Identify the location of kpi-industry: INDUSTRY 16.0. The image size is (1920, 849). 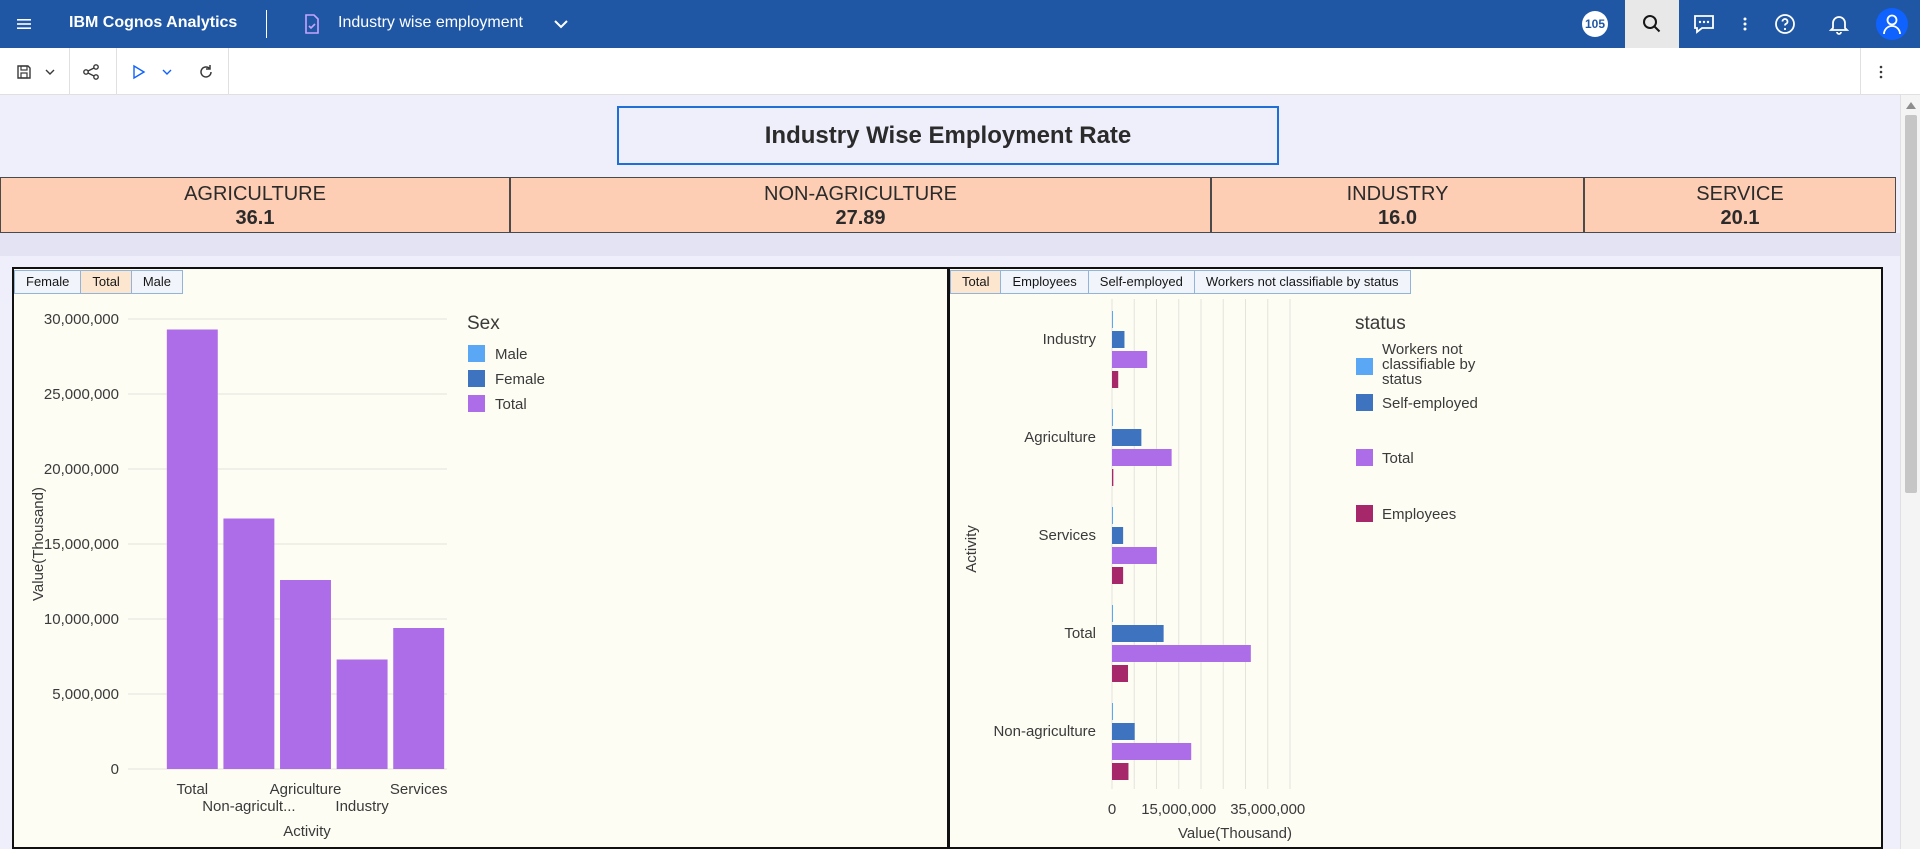
(1397, 205).